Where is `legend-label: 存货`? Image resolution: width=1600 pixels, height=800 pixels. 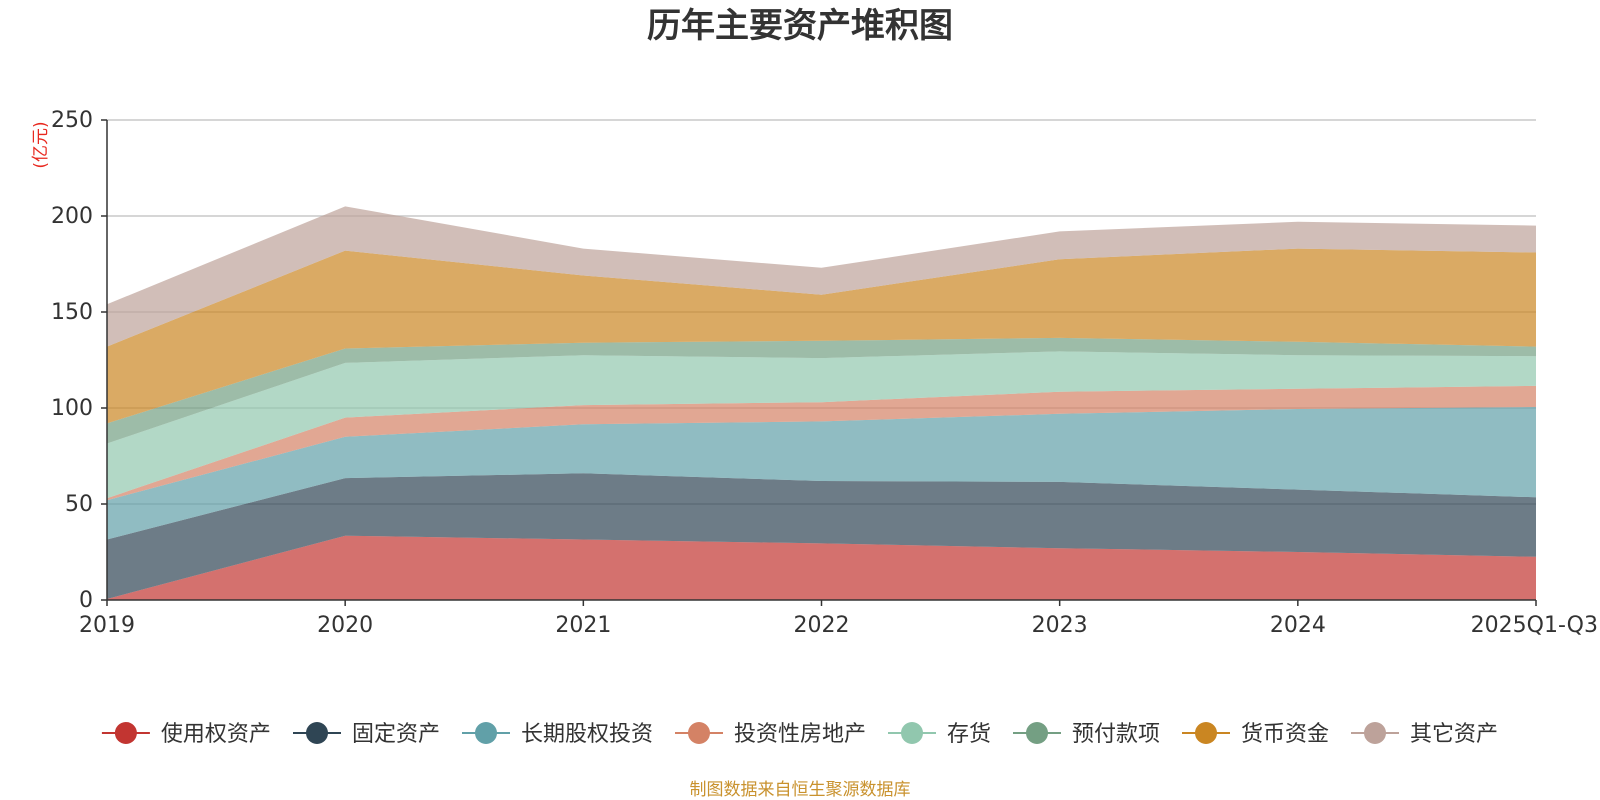 legend-label: 存货 is located at coordinates (969, 734).